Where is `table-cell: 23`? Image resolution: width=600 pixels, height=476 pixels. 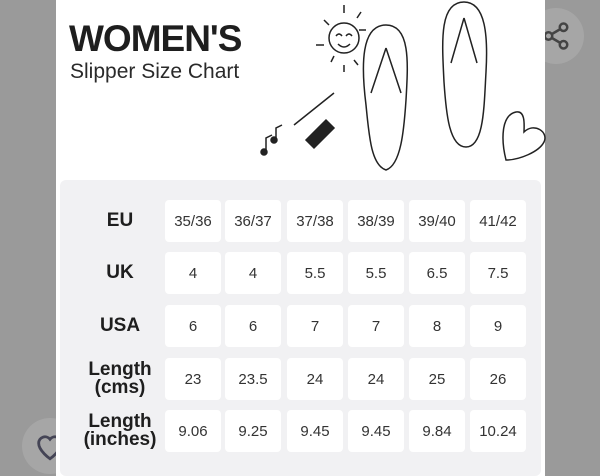 table-cell: 23 is located at coordinates (193, 379).